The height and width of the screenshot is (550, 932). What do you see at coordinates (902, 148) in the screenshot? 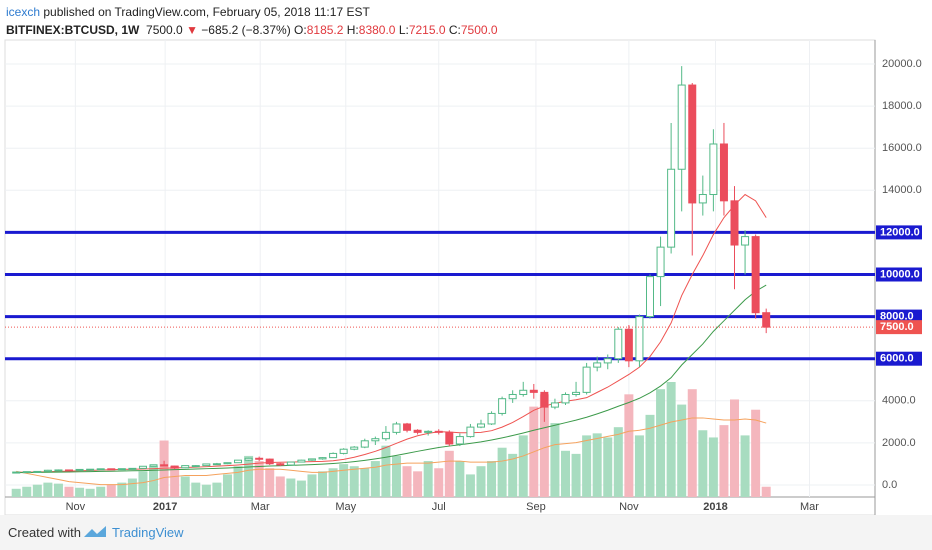
I see `y-tick-label: 16000.0` at bounding box center [902, 148].